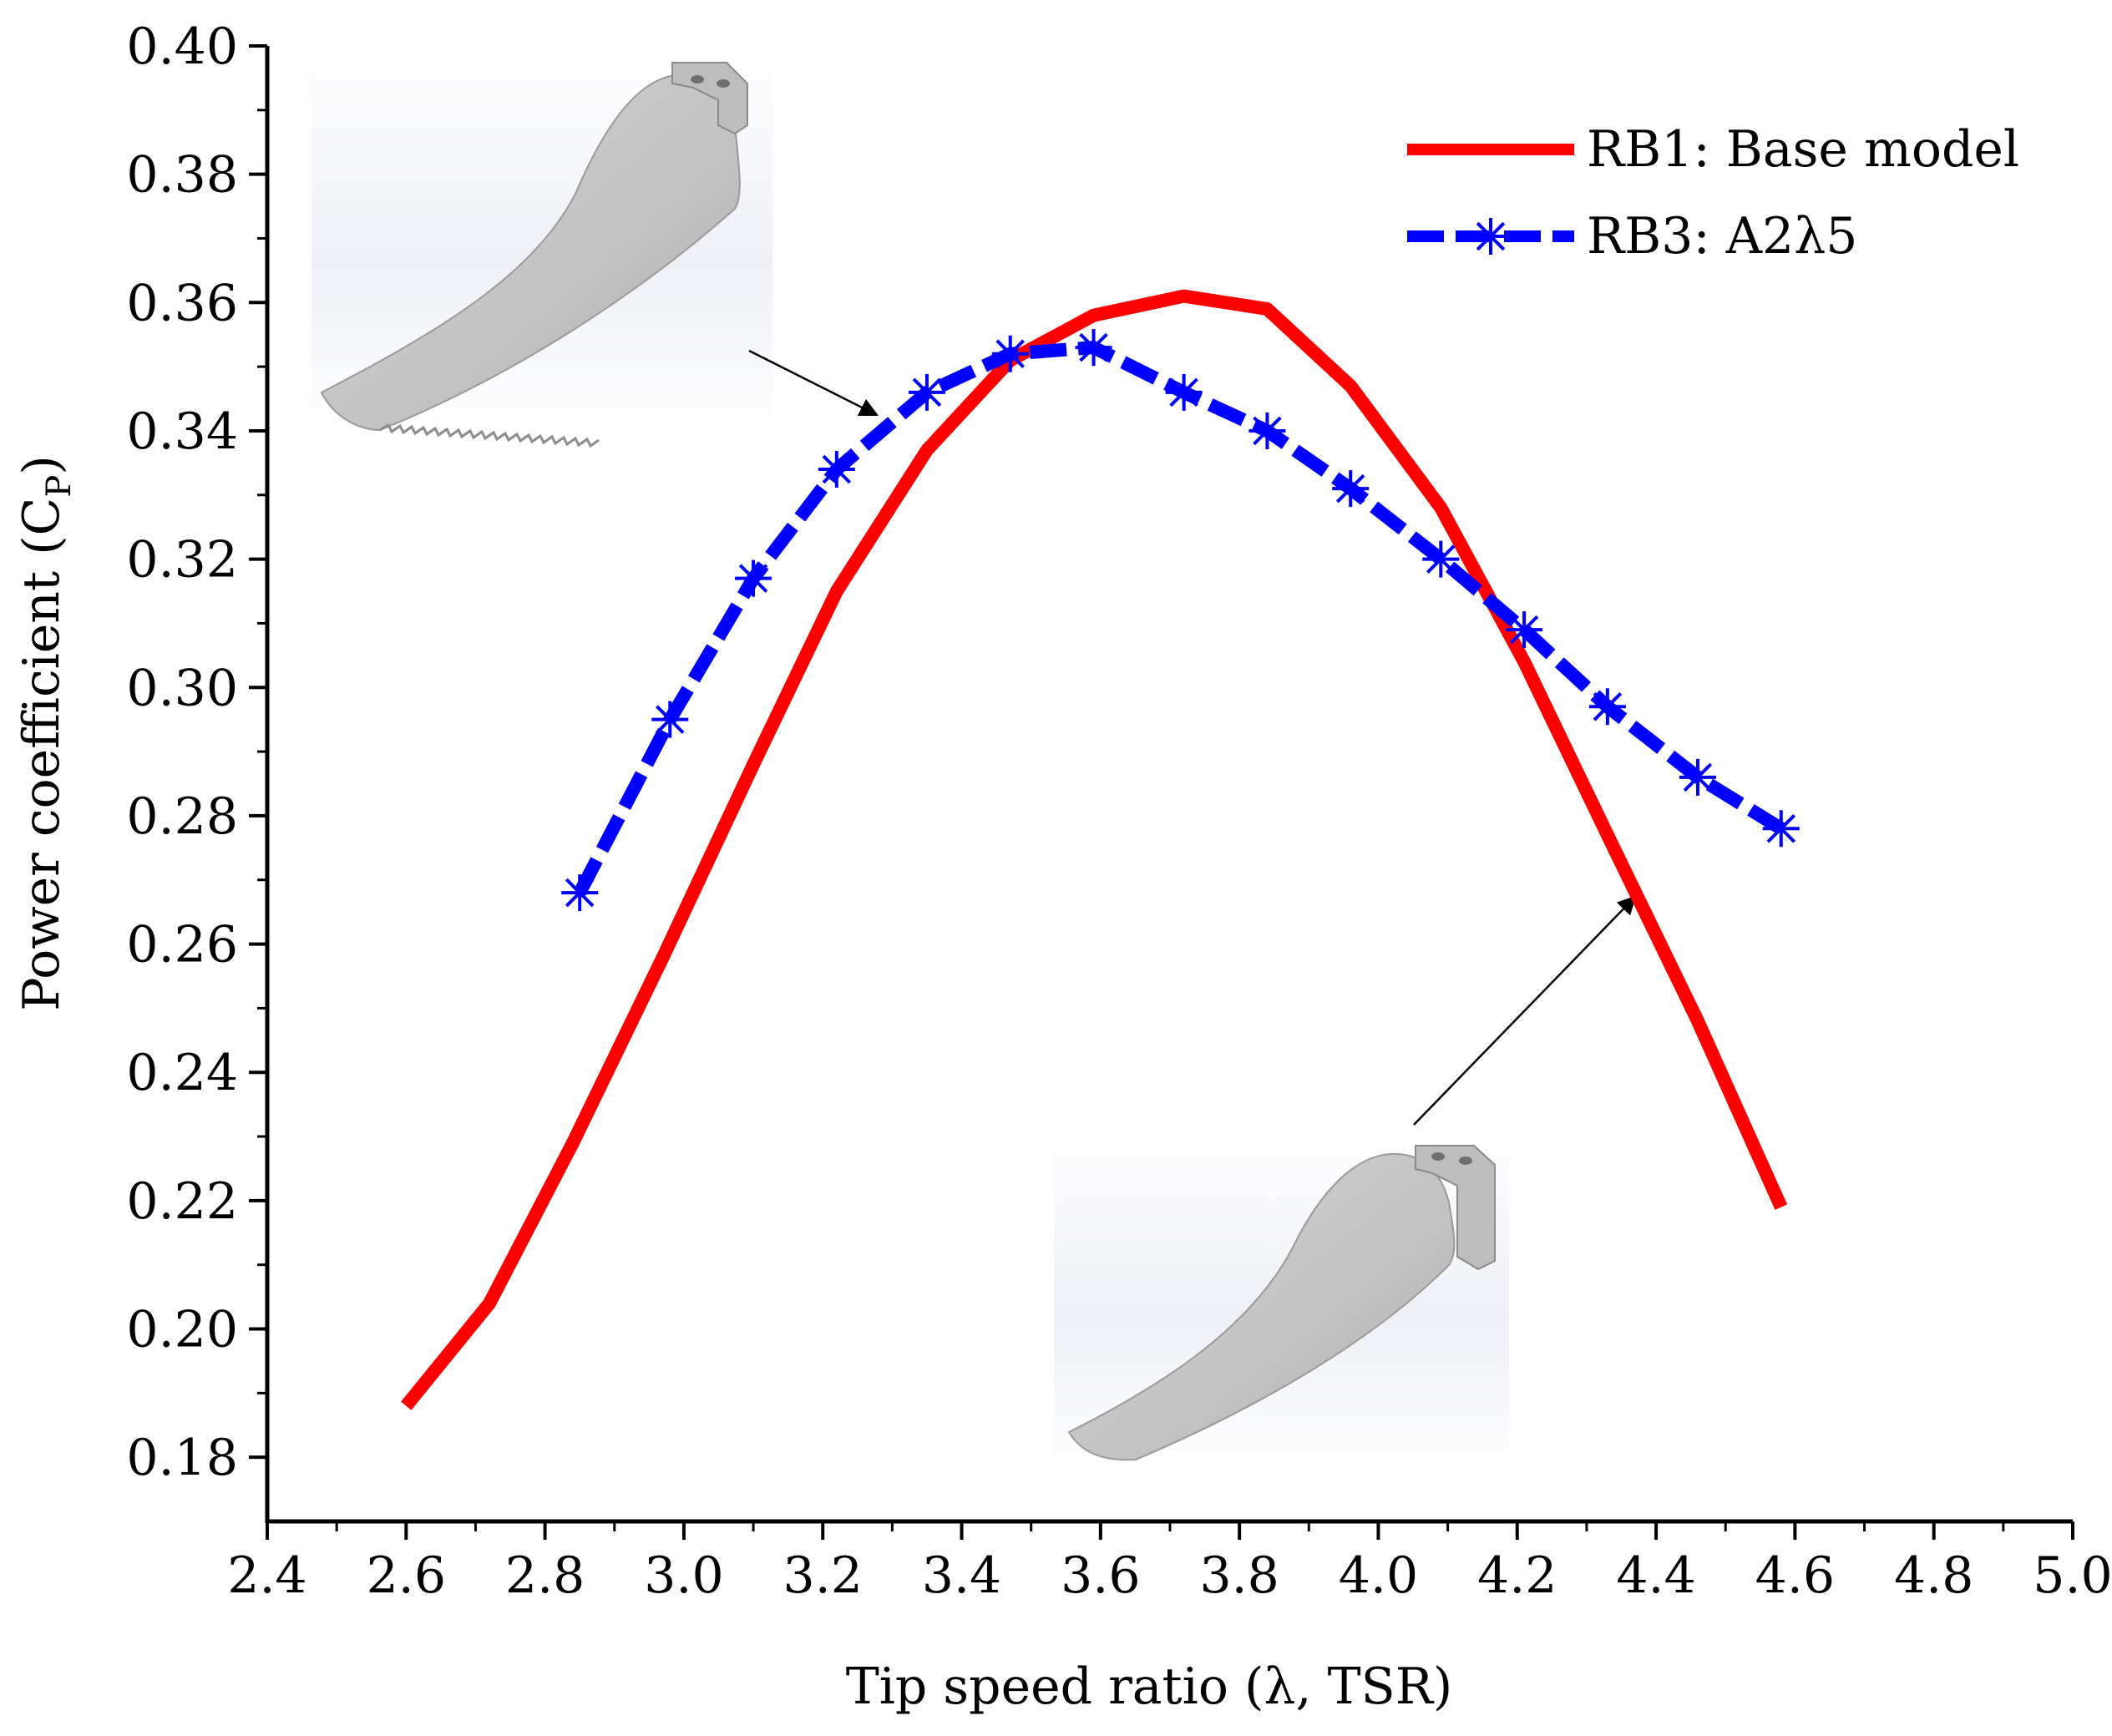  Describe the element at coordinates (182, 945) in the screenshot. I see `y-tick-label: 0.26` at that location.